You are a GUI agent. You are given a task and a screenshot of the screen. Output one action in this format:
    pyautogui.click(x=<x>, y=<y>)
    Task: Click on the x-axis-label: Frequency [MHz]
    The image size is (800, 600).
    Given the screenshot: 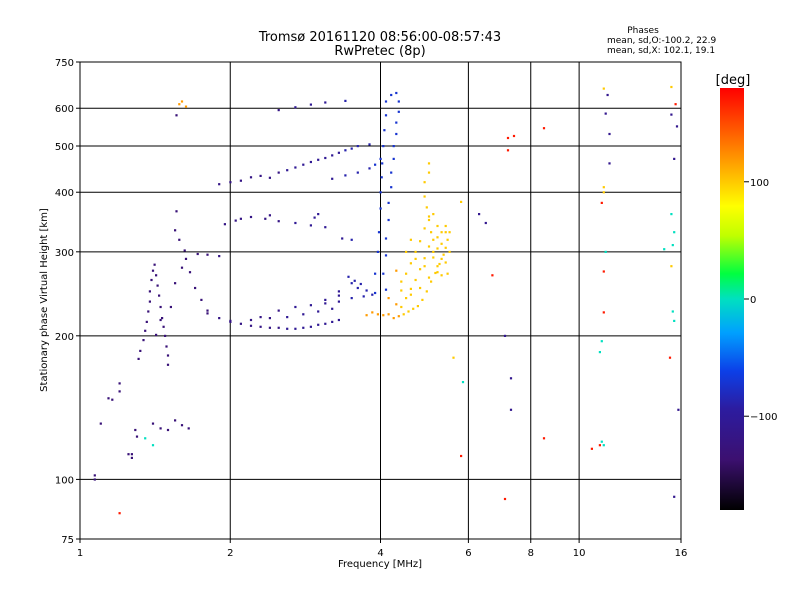 What is the action you would take?
    pyautogui.click(x=380, y=564)
    